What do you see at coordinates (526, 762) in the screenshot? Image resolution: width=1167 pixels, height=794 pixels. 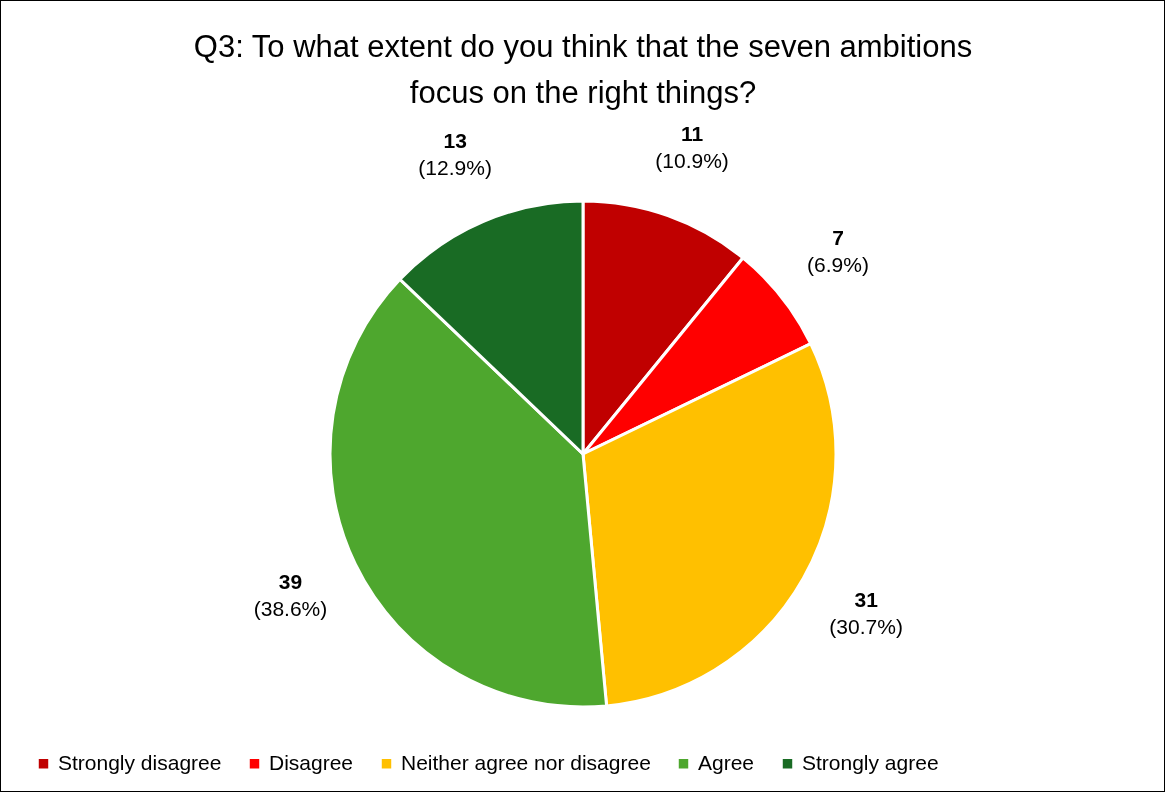 I see `legend-label: Neither agree nor disagree` at bounding box center [526, 762].